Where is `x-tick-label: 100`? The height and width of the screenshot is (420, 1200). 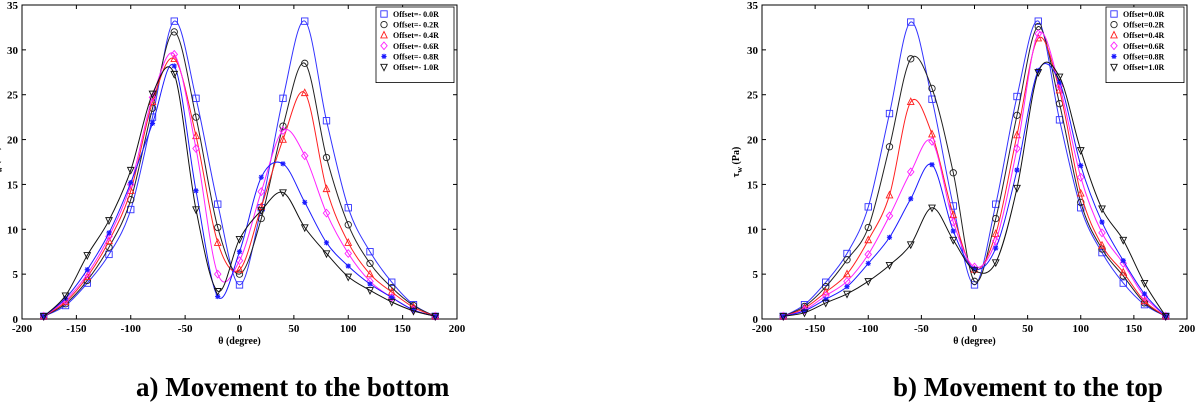 x-tick-label: 100 is located at coordinates (348, 329).